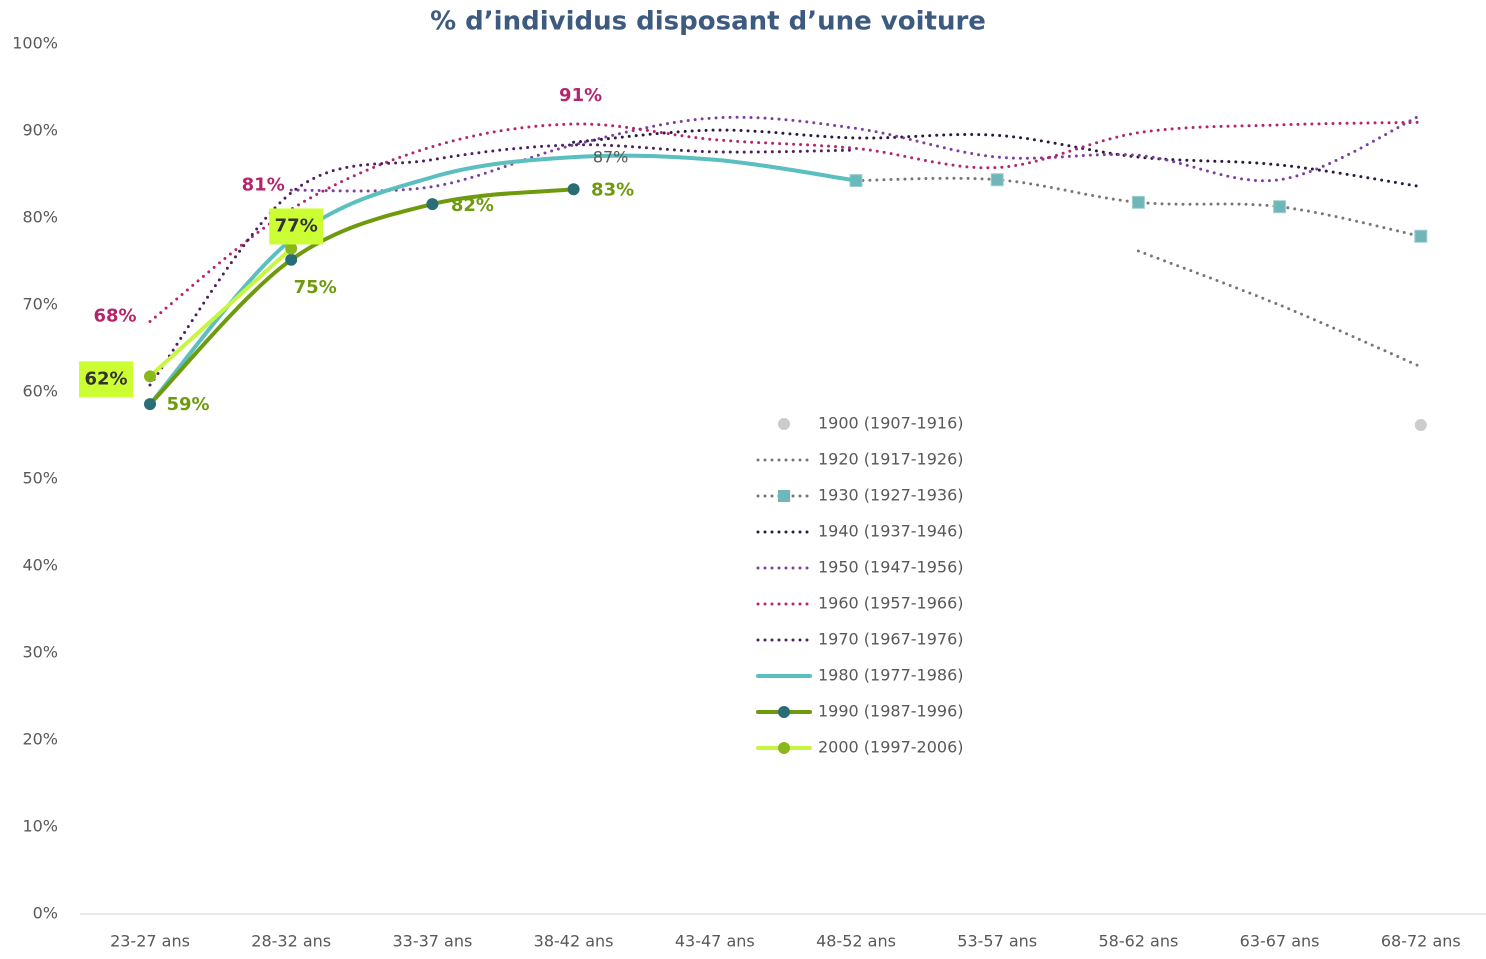 The height and width of the screenshot is (959, 1486). Describe the element at coordinates (35, 43) in the screenshot. I see `y-tick-label: 100%` at that location.